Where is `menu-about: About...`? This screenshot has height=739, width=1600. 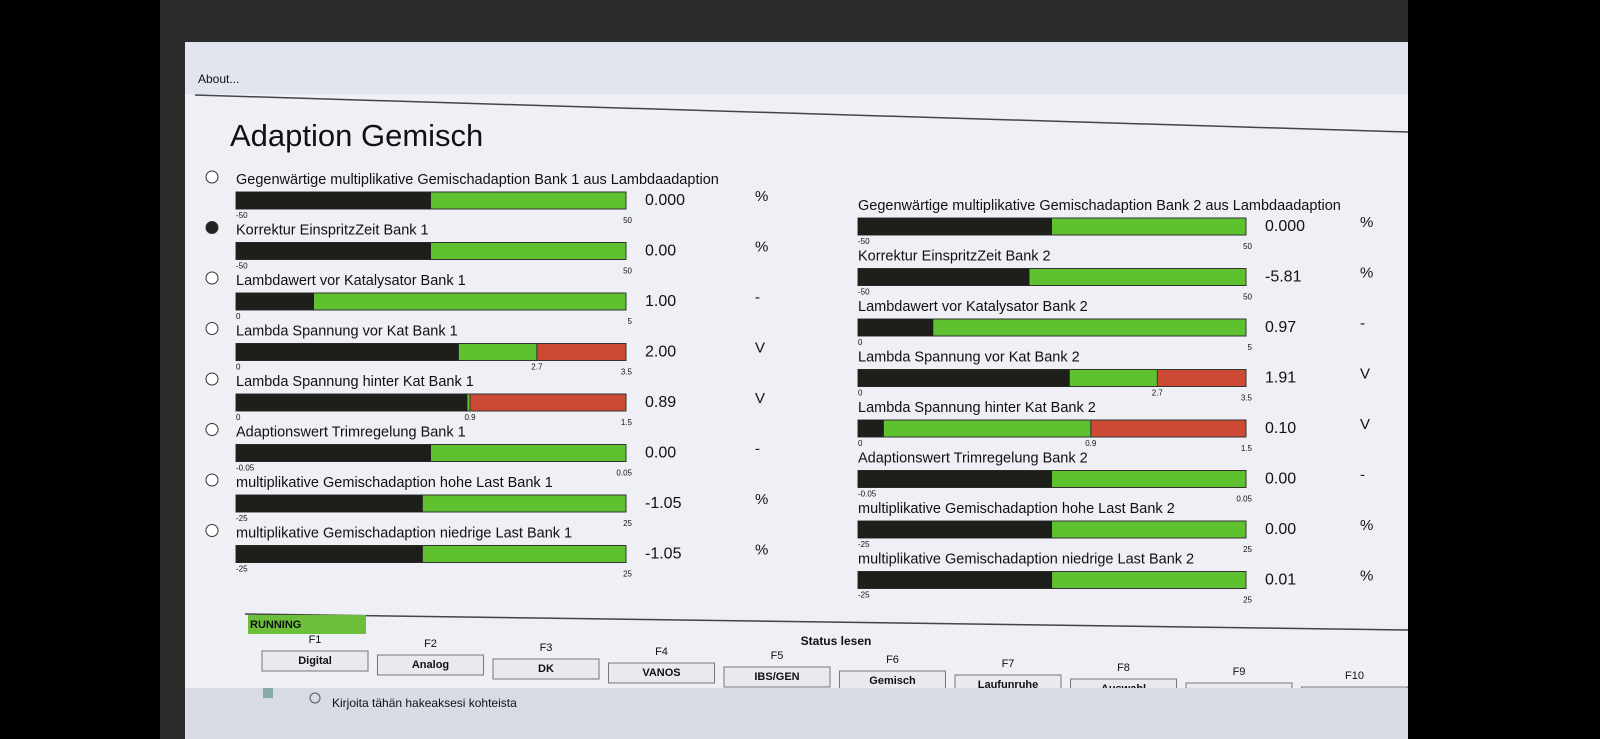 menu-about: About... is located at coordinates (218, 79).